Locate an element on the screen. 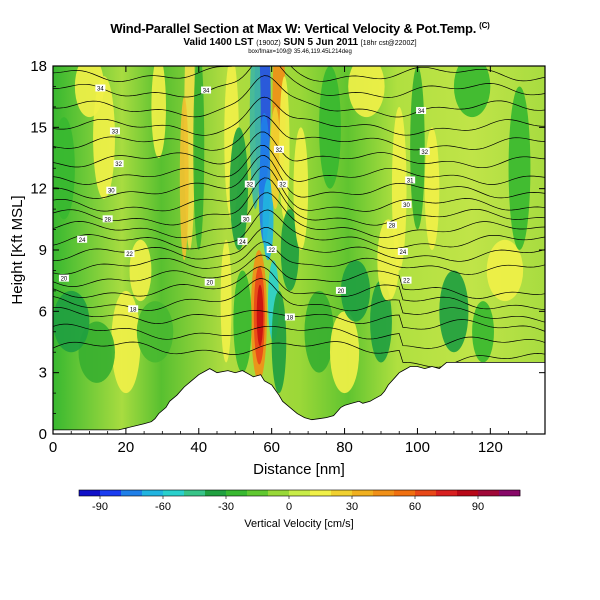  y-tick-label: 12 is located at coordinates (38, 189).